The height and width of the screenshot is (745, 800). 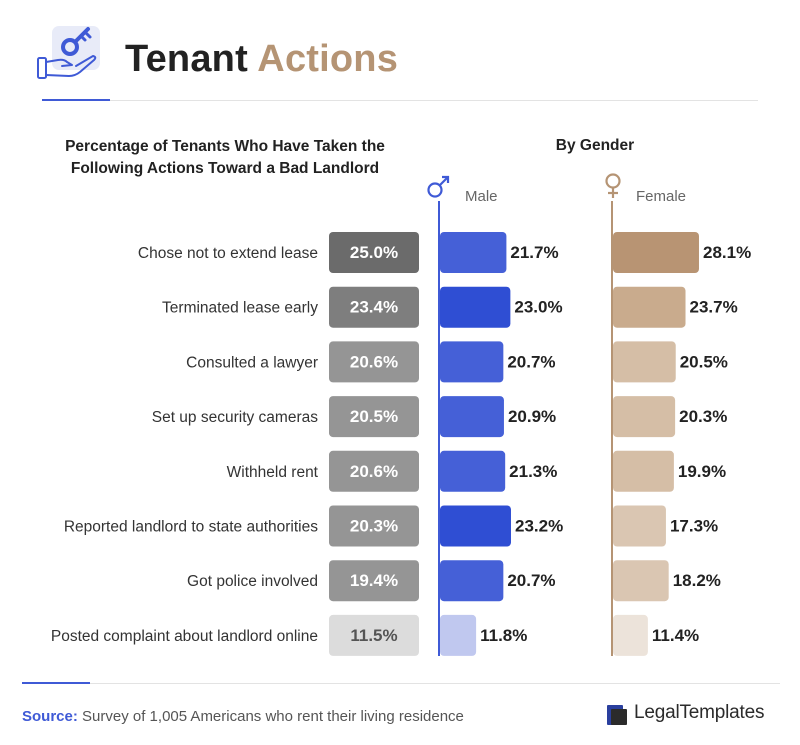 What do you see at coordinates (704, 361) in the screenshot?
I see `female-value-label: 20.5%` at bounding box center [704, 361].